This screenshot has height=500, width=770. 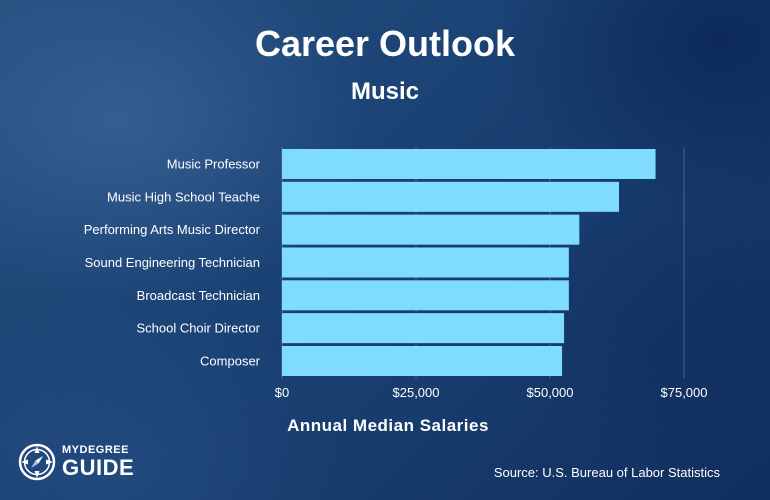 I want to click on logo-text-bottom: GUIDE, so click(x=98, y=467).